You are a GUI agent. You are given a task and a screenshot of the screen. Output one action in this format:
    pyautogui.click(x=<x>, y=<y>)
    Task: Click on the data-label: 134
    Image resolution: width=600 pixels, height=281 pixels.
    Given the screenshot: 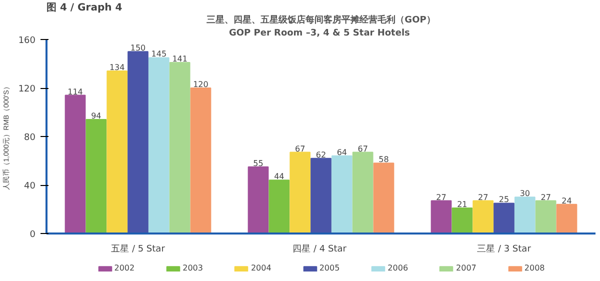 What is the action you would take?
    pyautogui.click(x=117, y=67)
    